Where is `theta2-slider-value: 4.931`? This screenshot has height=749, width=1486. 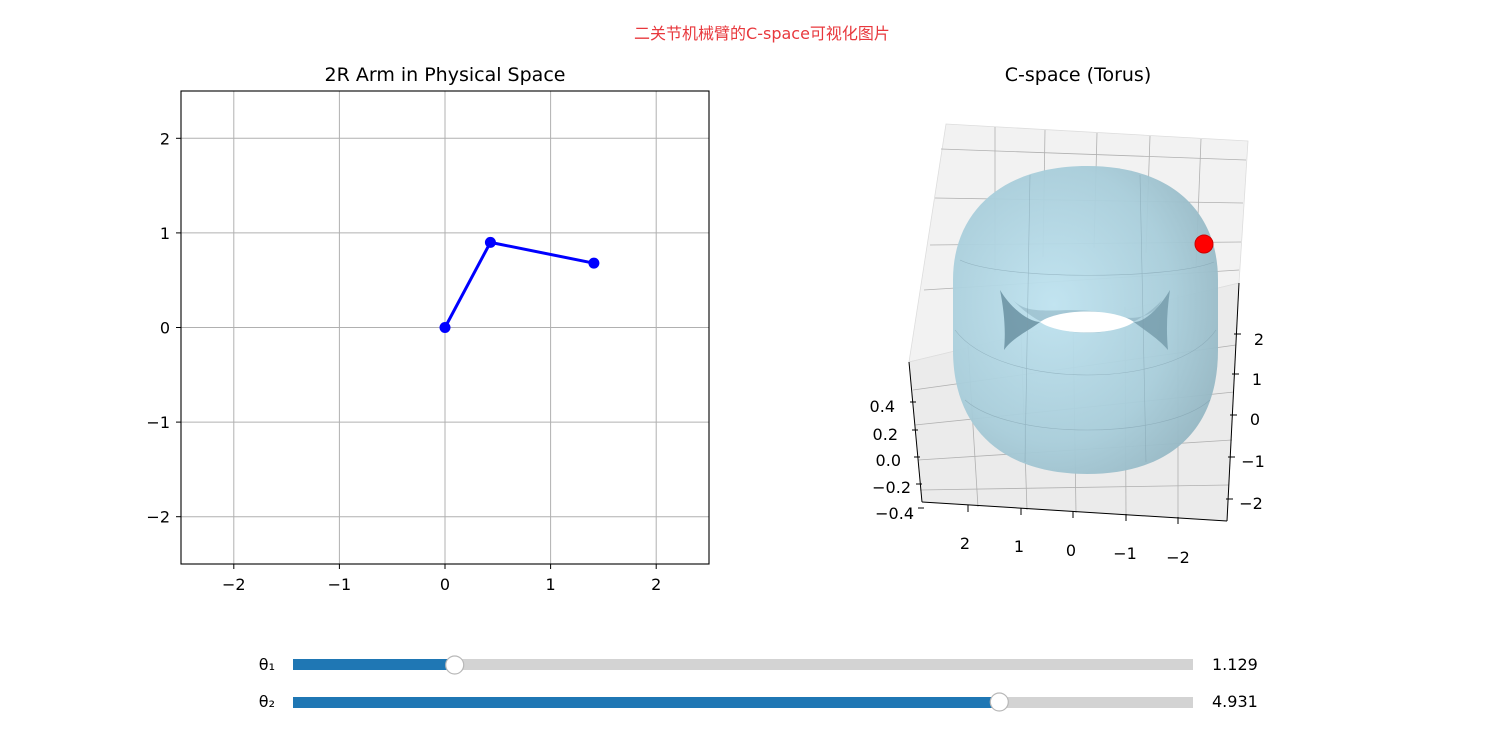 theta2-slider-value: 4.931 is located at coordinates (1235, 701).